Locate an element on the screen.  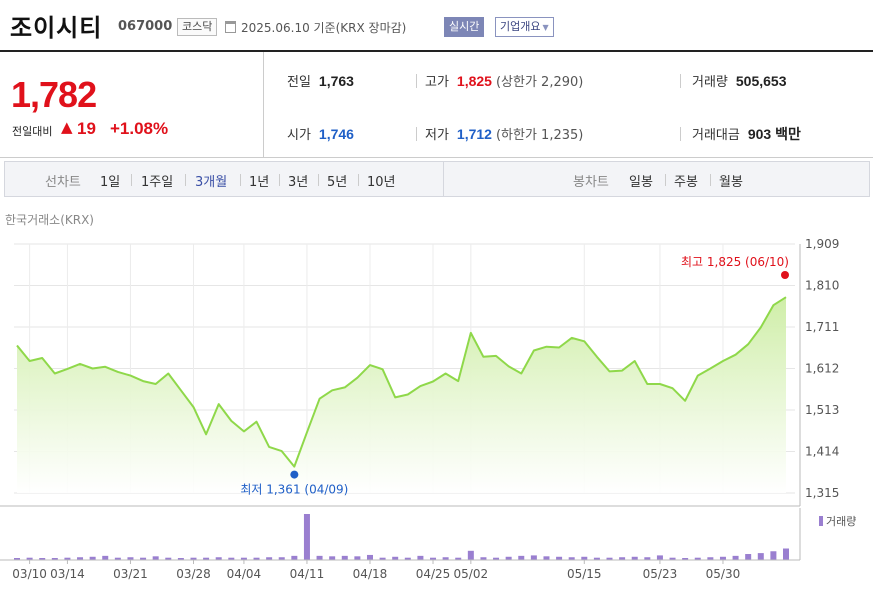
lower-limit: (하한가 1,235) is located at coordinates (539, 135).